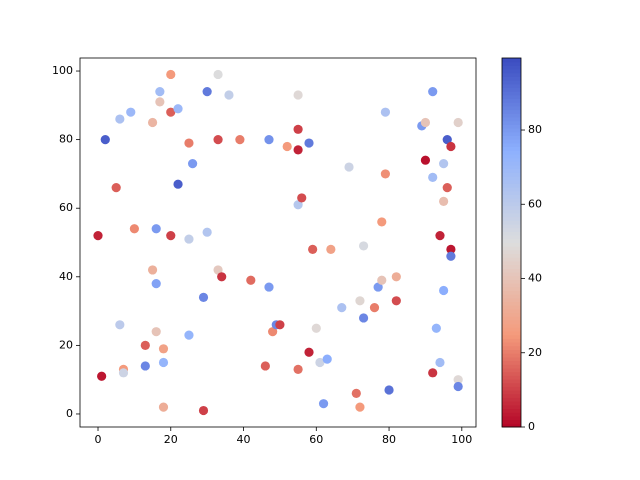 The height and width of the screenshot is (480, 640). Describe the element at coordinates (66, 276) in the screenshot. I see `y-tick-label: 40` at that location.